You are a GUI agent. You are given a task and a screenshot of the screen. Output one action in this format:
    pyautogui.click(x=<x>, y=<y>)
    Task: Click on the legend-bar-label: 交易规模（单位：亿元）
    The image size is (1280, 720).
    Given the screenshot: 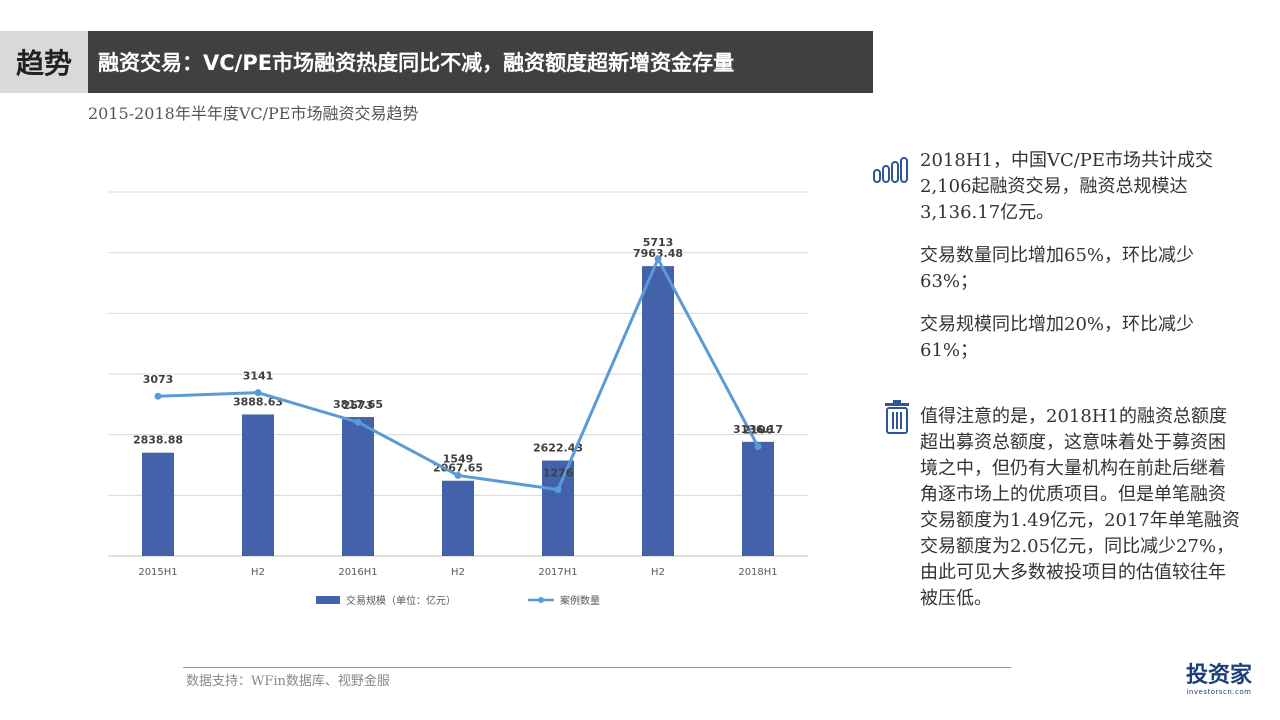 What is the action you would take?
    pyautogui.click(x=401, y=600)
    